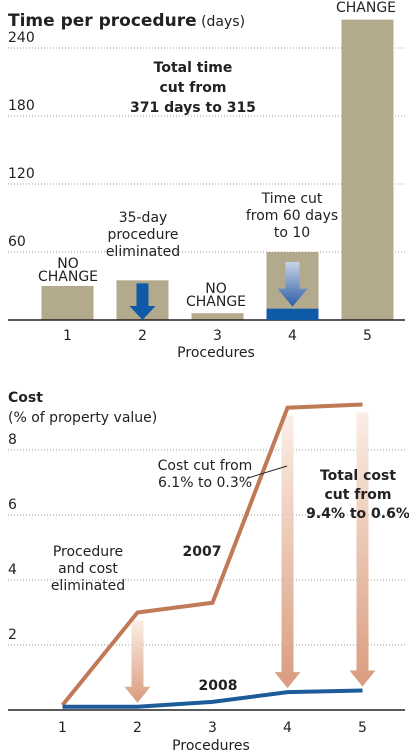 The width and height of the screenshot is (409, 755). Describe the element at coordinates (143, 218) in the screenshot. I see `annotation-line: 35-day` at that location.